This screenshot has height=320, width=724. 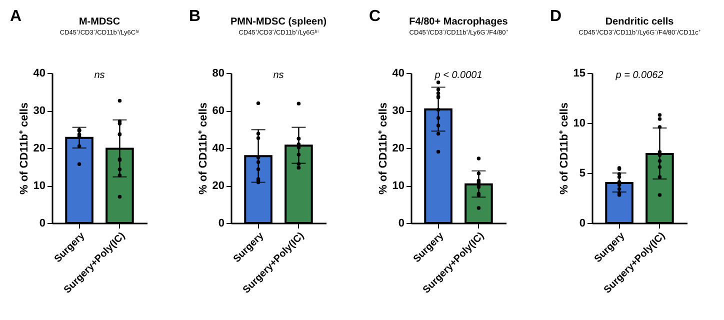 What do you see at coordinates (278, 22) in the screenshot?
I see `chart-title: PMN-MDSC (spleen)` at bounding box center [278, 22].